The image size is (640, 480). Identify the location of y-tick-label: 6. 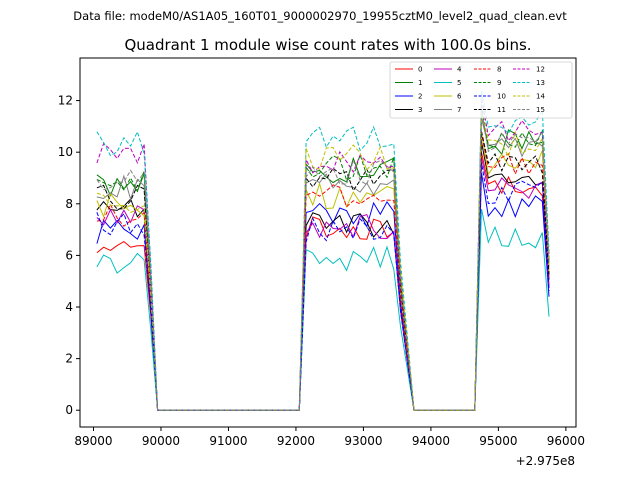
(69, 255).